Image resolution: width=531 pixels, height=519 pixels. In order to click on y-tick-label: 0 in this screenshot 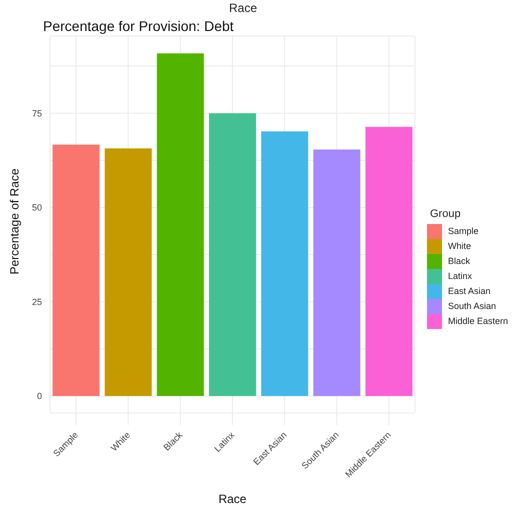, I will do `click(39, 396)`.